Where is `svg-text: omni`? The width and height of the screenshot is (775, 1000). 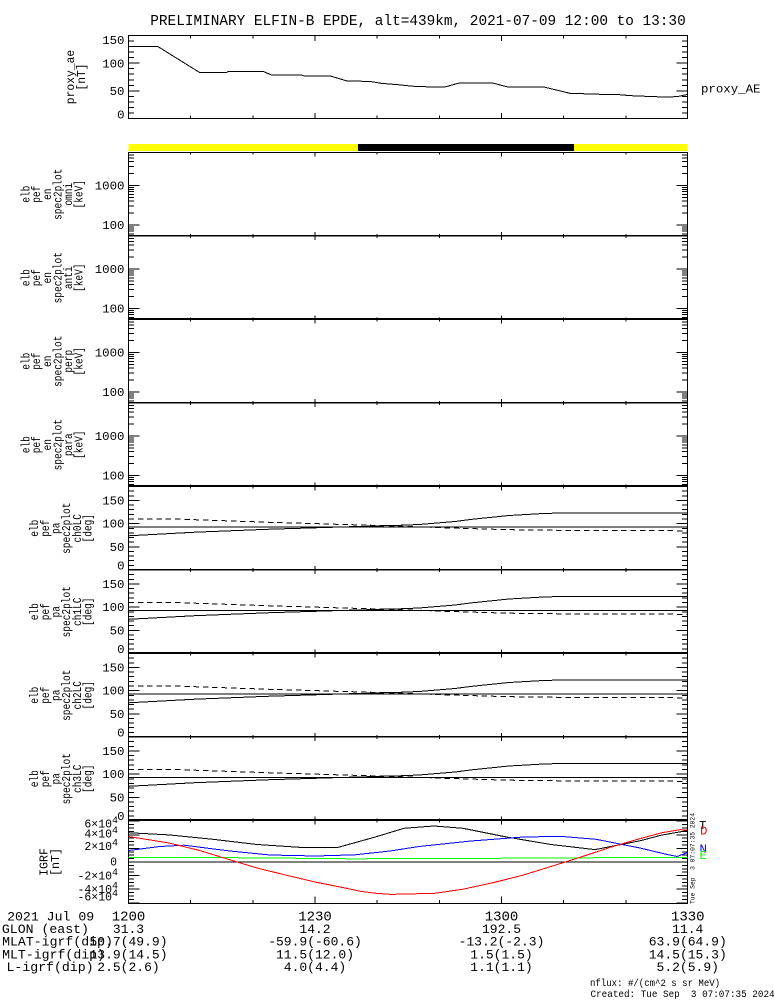 svg-text: omni is located at coordinates (69, 194).